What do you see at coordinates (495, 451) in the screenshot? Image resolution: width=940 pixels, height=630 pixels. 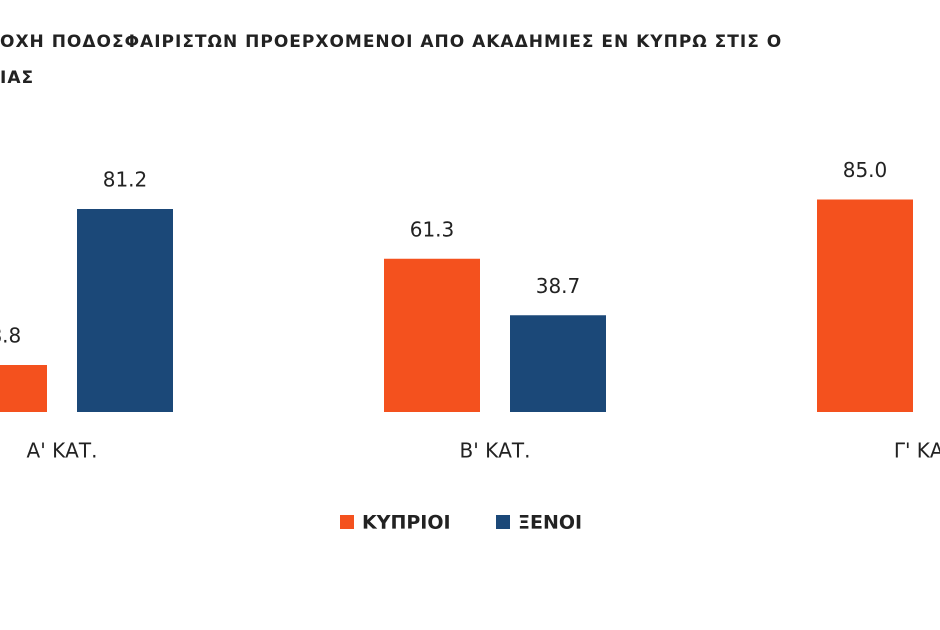 I see `x-tick-label: Β' ΚΑΤ.` at bounding box center [495, 451].